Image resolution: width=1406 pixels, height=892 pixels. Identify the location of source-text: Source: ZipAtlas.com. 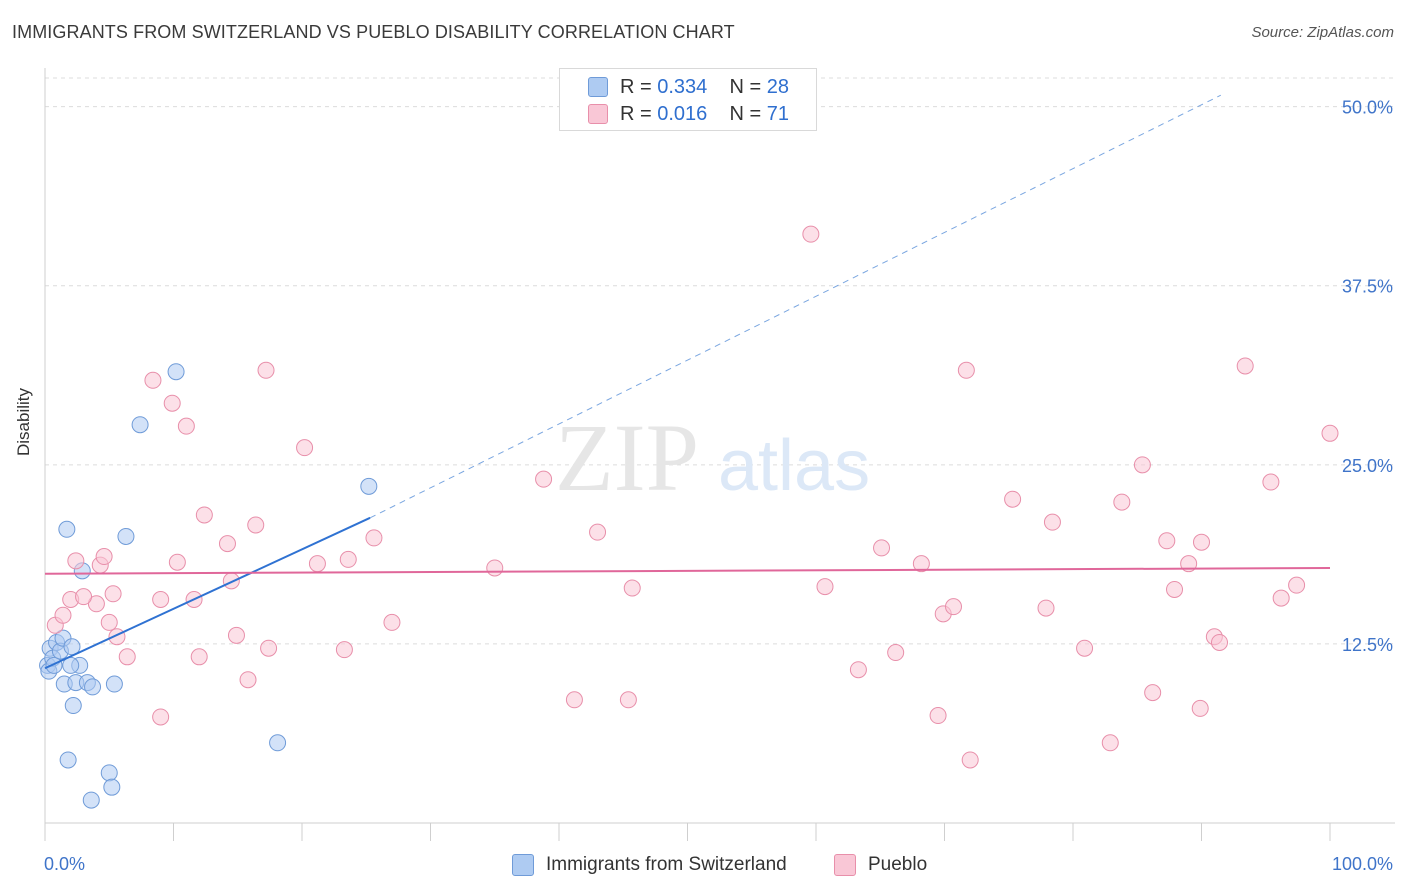
(1322, 32).